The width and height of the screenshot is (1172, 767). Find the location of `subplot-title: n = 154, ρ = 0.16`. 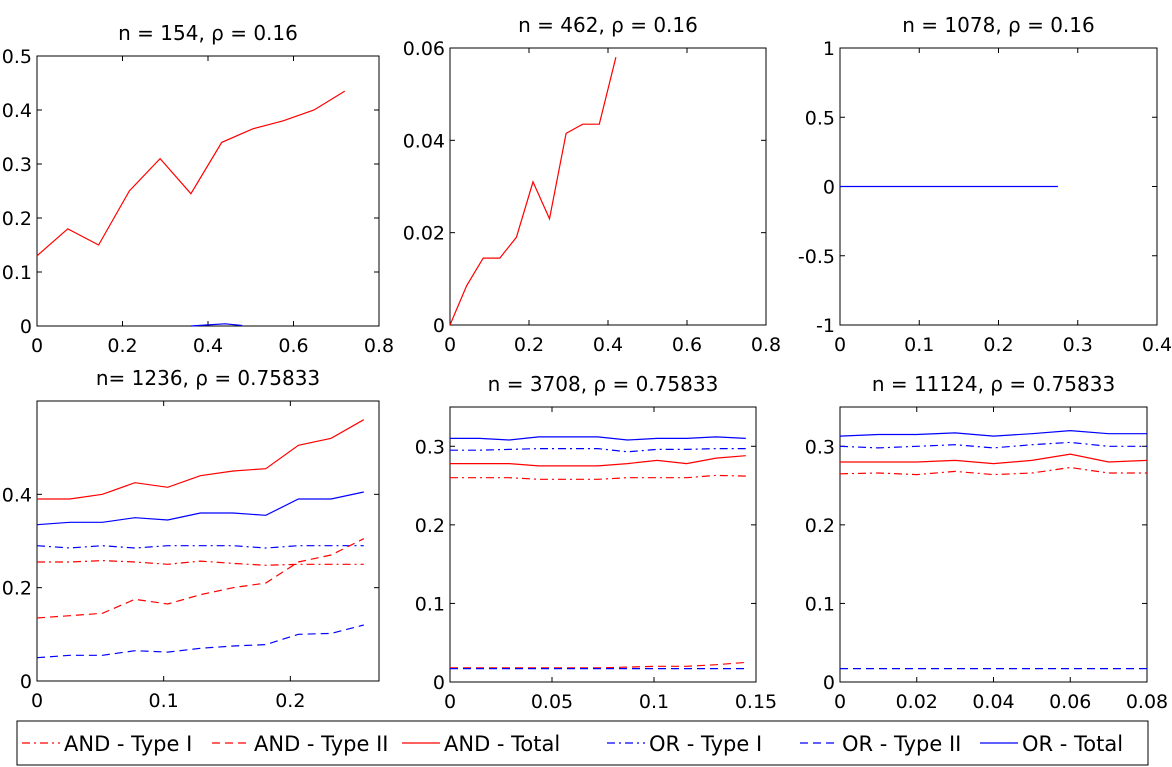

subplot-title: n = 154, ρ = 0.16 is located at coordinates (208, 33).